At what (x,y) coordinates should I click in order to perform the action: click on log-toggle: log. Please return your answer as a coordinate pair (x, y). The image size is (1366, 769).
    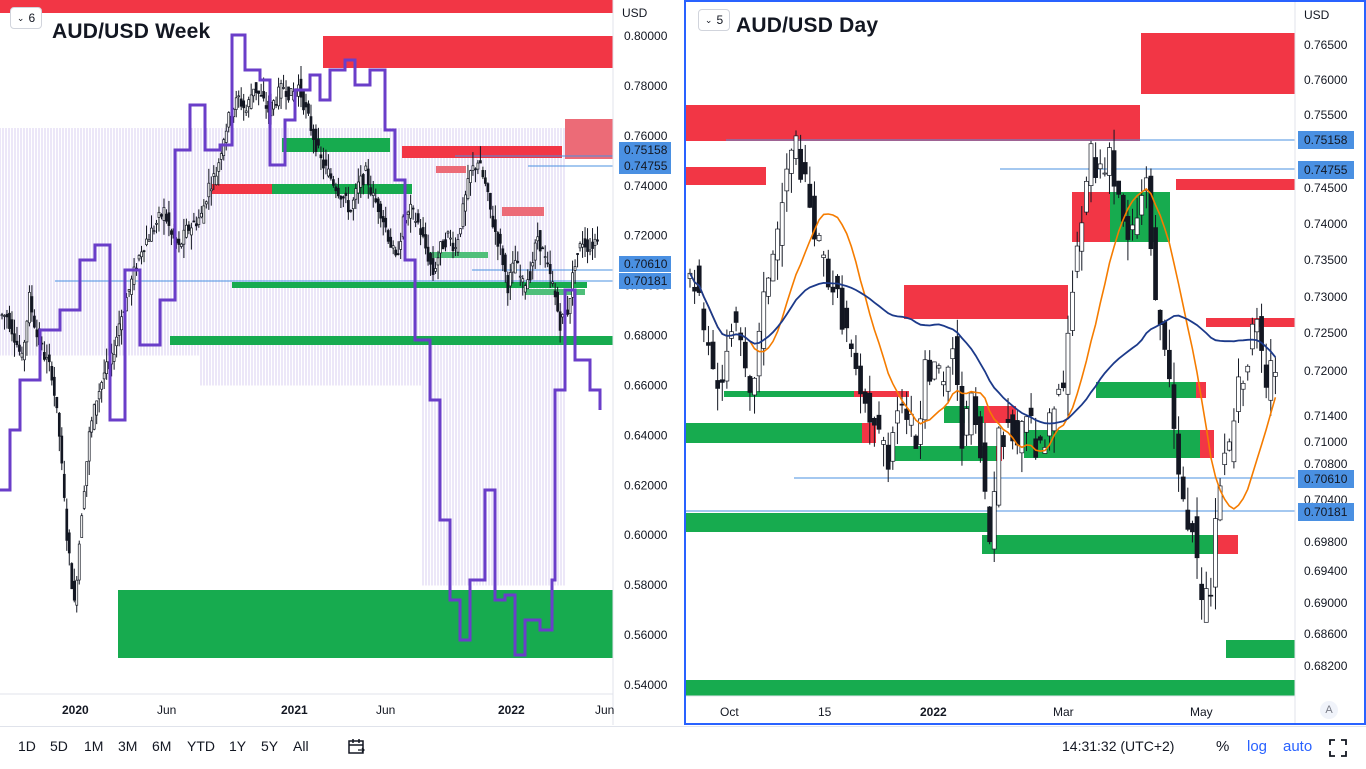
    Looking at the image, I should click on (1257, 746).